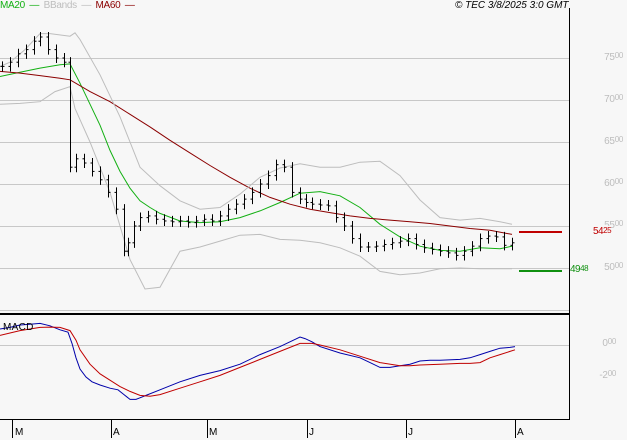 This screenshot has height=440, width=627. What do you see at coordinates (613, 99) in the screenshot?
I see `ytick-7000: 7000` at bounding box center [613, 99].